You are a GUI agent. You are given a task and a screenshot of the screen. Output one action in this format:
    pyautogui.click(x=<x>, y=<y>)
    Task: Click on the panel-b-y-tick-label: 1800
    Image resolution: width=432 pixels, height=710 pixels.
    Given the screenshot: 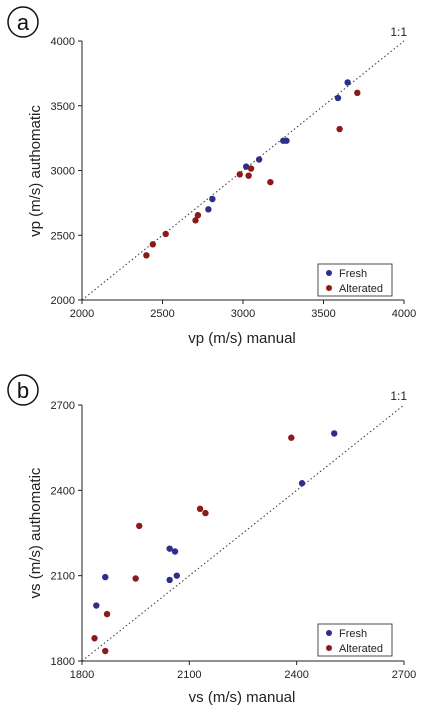 What is the action you would take?
    pyautogui.click(x=63, y=662)
    